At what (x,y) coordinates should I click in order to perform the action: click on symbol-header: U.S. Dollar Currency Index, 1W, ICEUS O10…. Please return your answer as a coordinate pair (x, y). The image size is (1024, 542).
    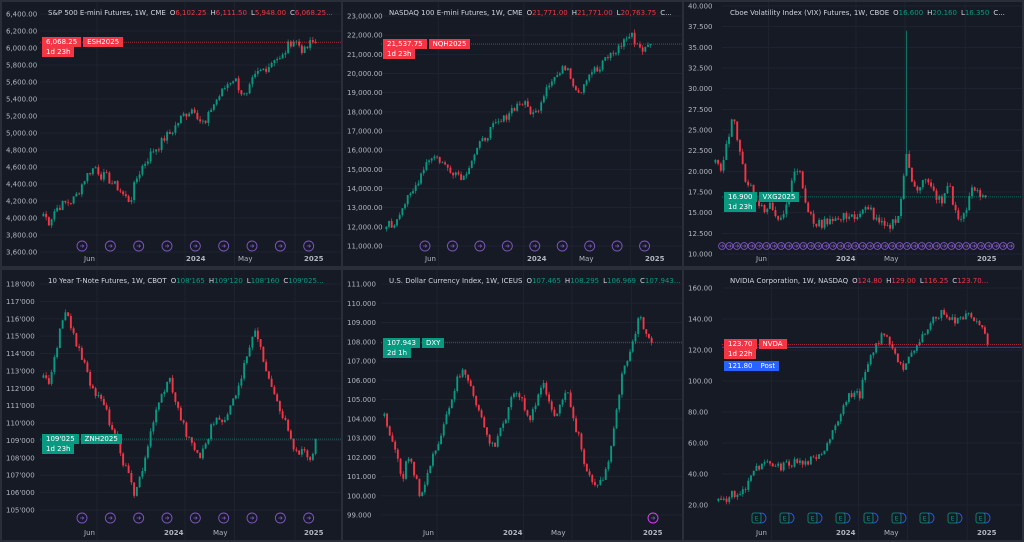
    Looking at the image, I should click on (535, 281).